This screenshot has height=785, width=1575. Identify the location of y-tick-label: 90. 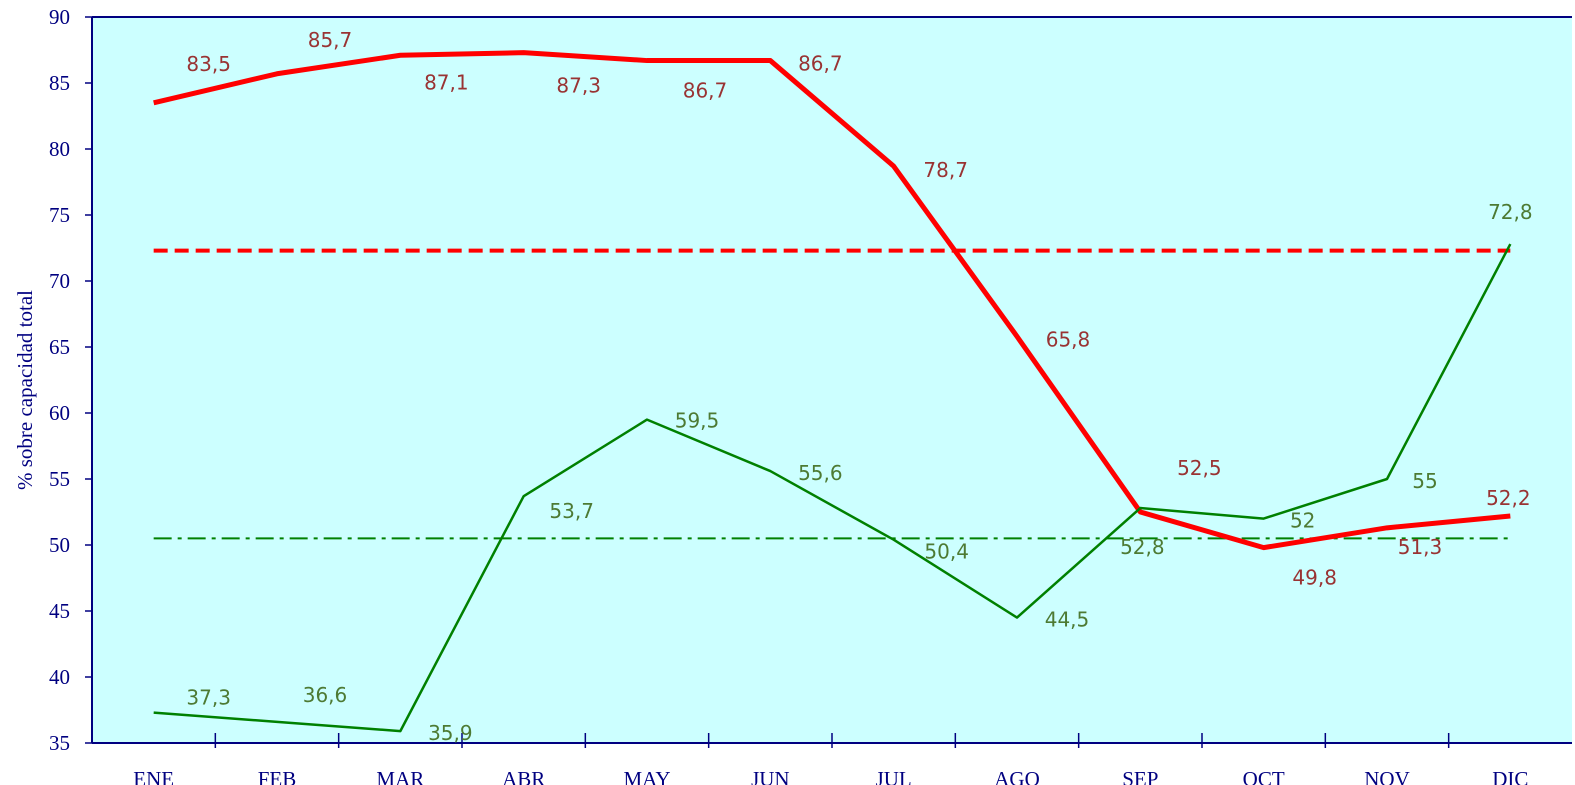
(59, 17).